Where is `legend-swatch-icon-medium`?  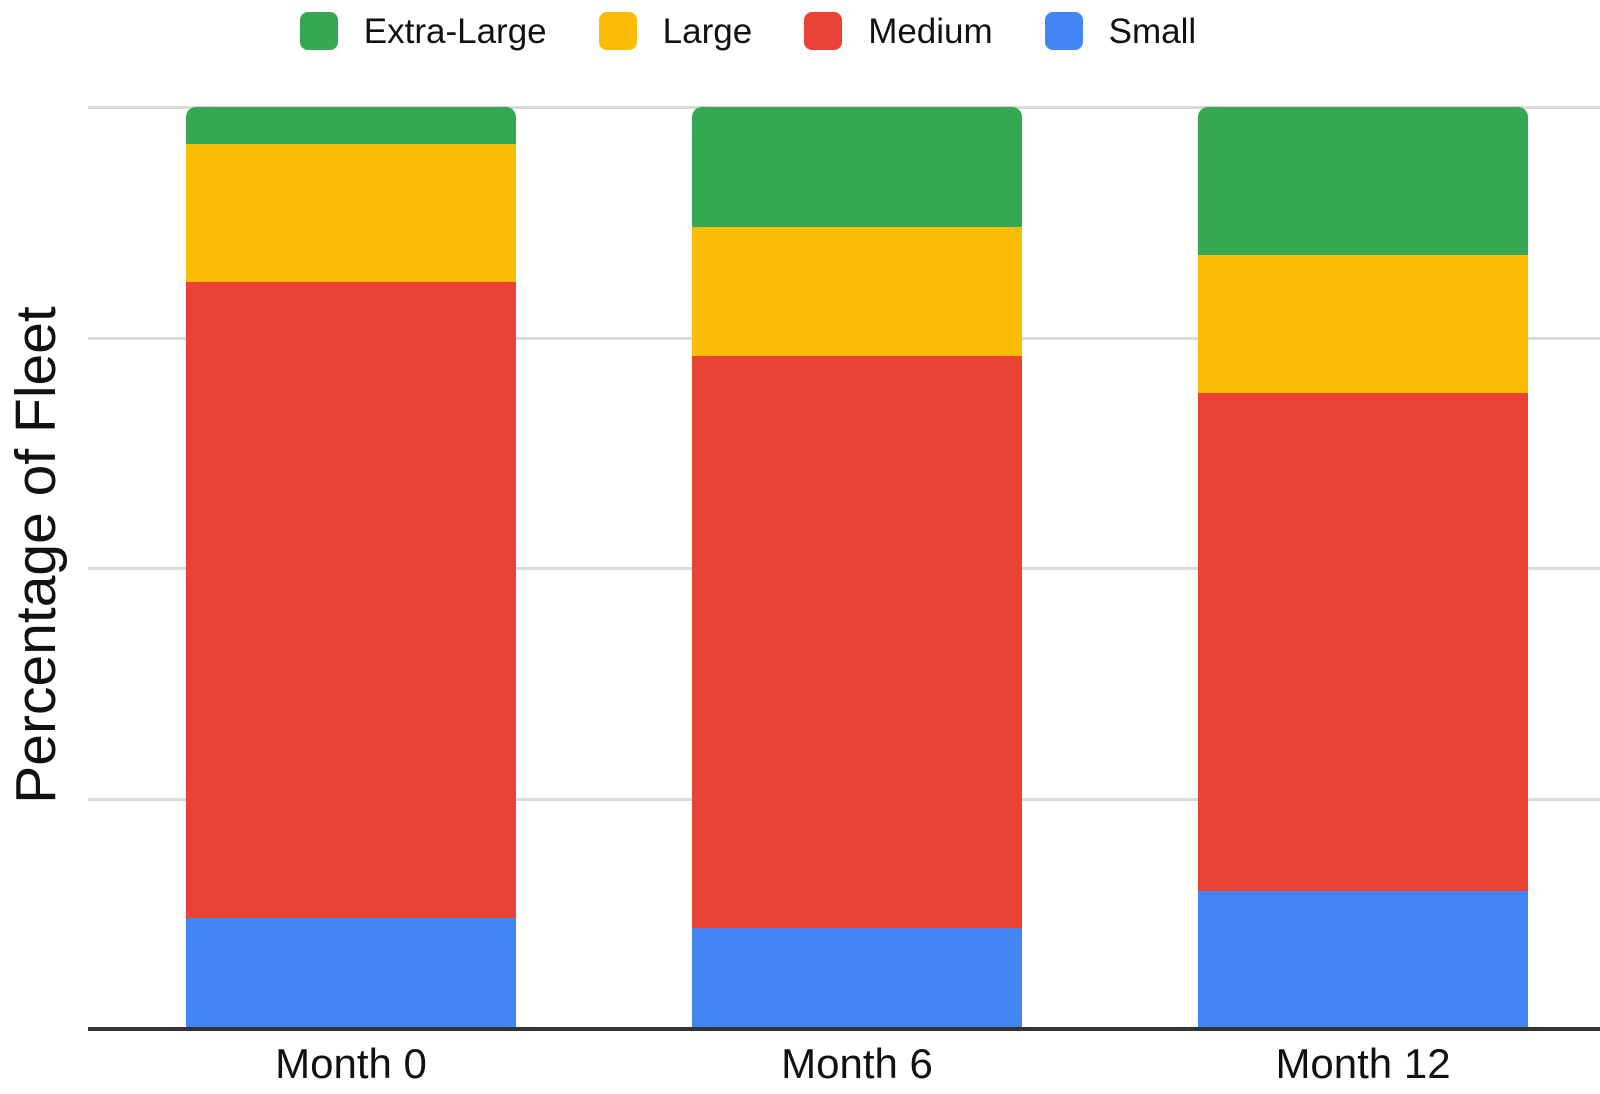
legend-swatch-icon-medium is located at coordinates (823, 31).